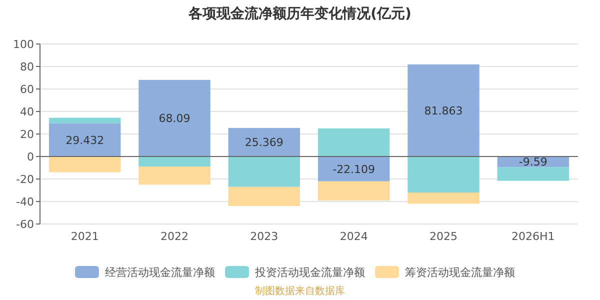 This screenshot has height=300, width=600. I want to click on y-tick-label: -40, so click(25, 201).